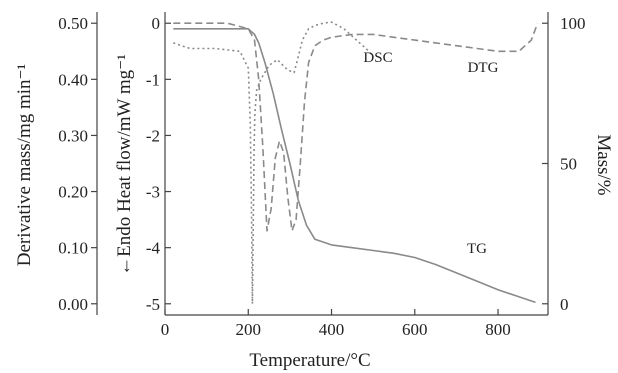 The height and width of the screenshot is (373, 618). What do you see at coordinates (73, 135) in the screenshot?
I see `outer-left-tick-label: 0.30` at bounding box center [73, 135].